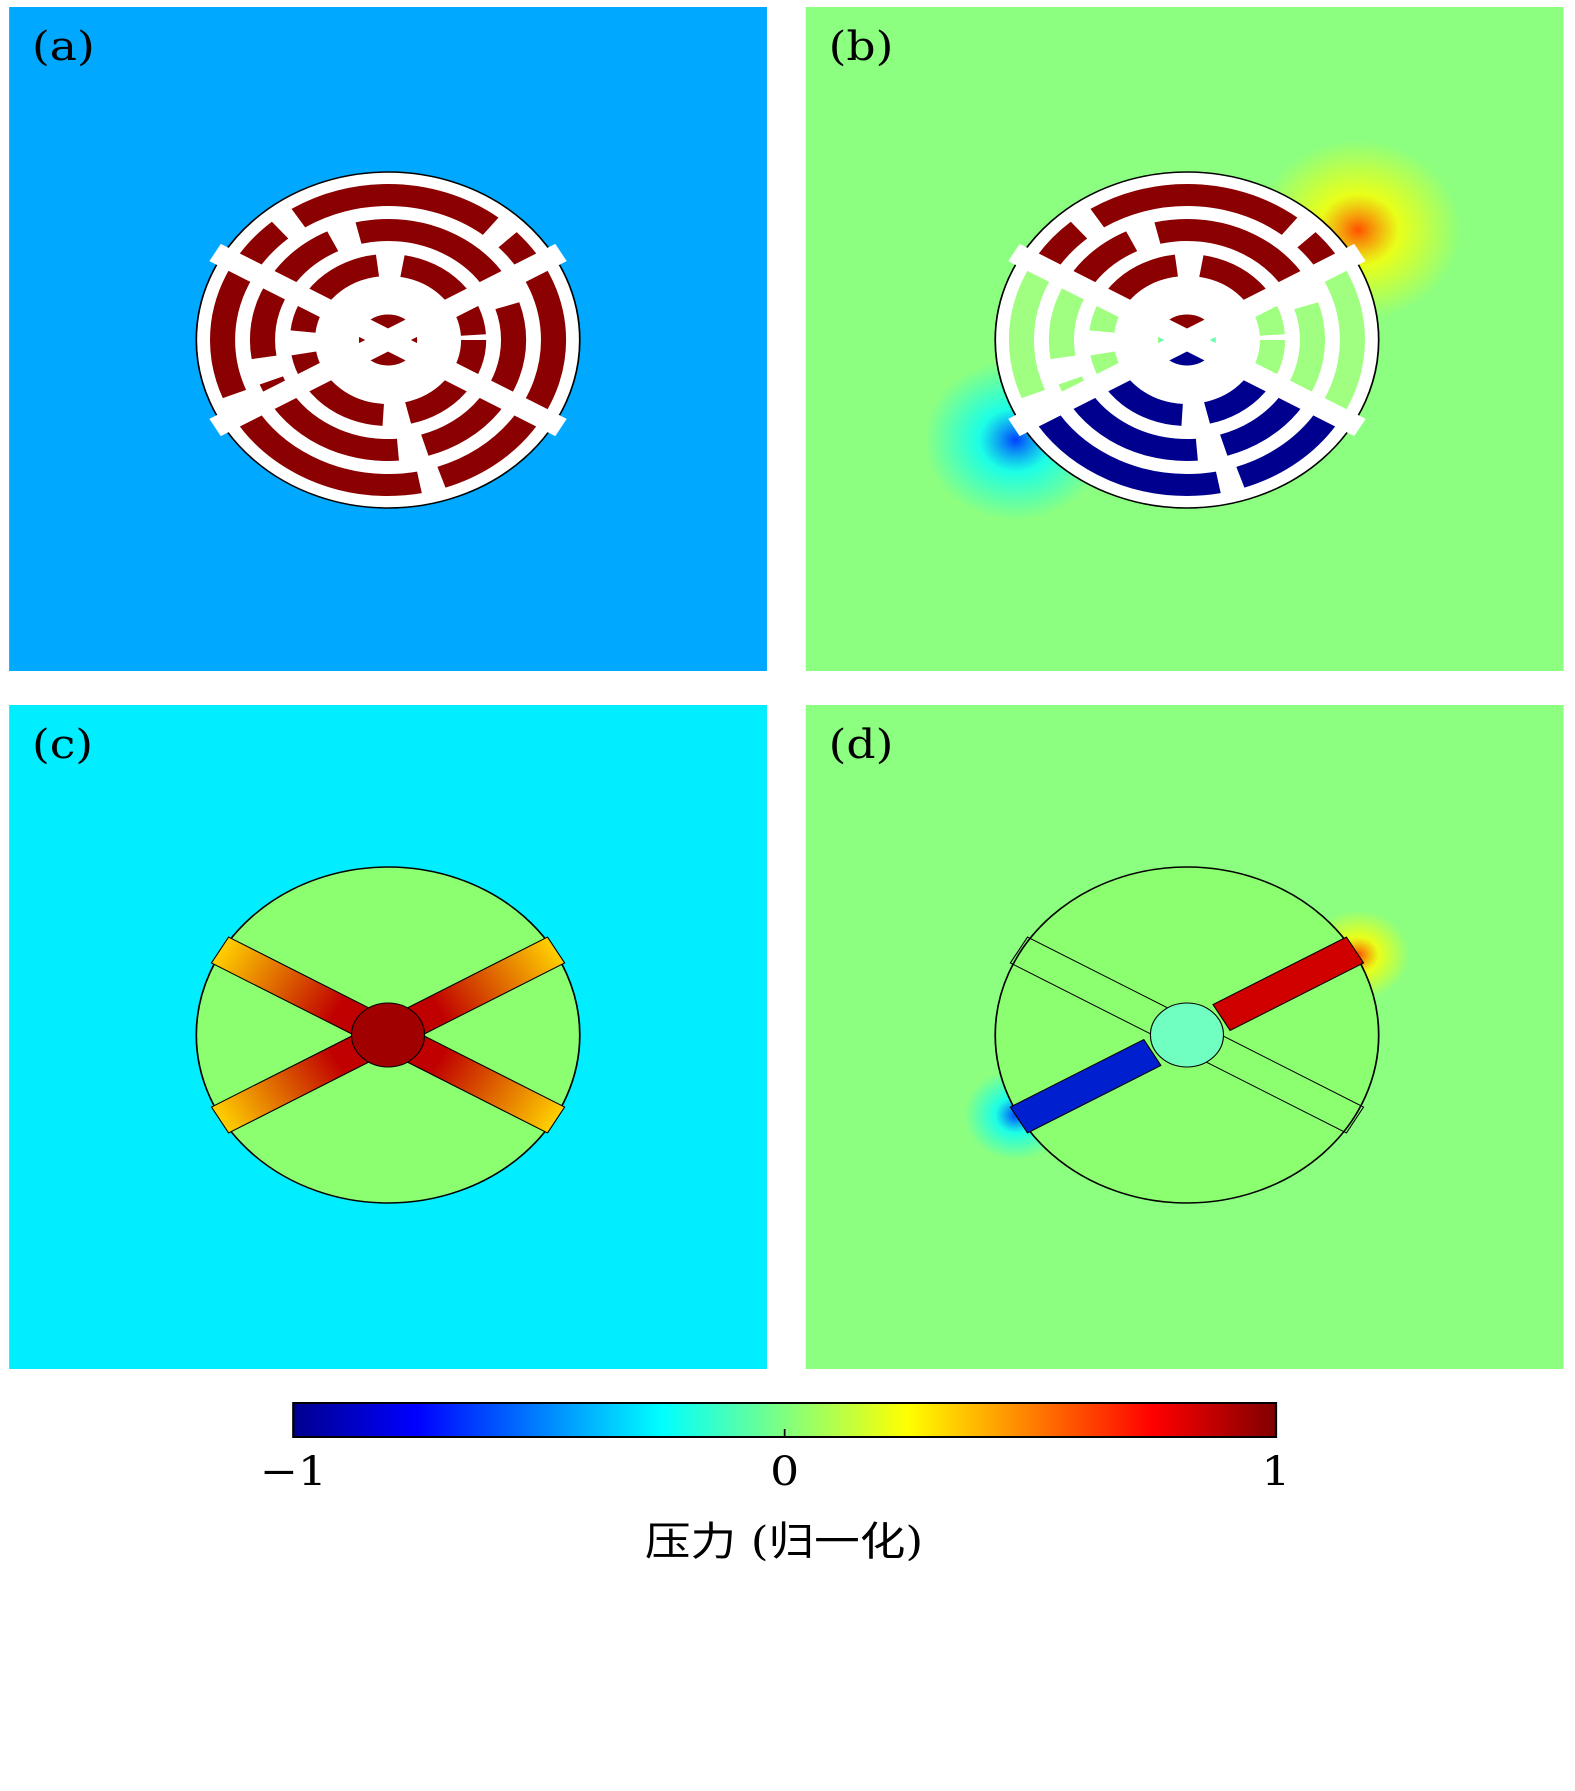  I want to click on colorbar-tick-label: −1, so click(293, 1472).